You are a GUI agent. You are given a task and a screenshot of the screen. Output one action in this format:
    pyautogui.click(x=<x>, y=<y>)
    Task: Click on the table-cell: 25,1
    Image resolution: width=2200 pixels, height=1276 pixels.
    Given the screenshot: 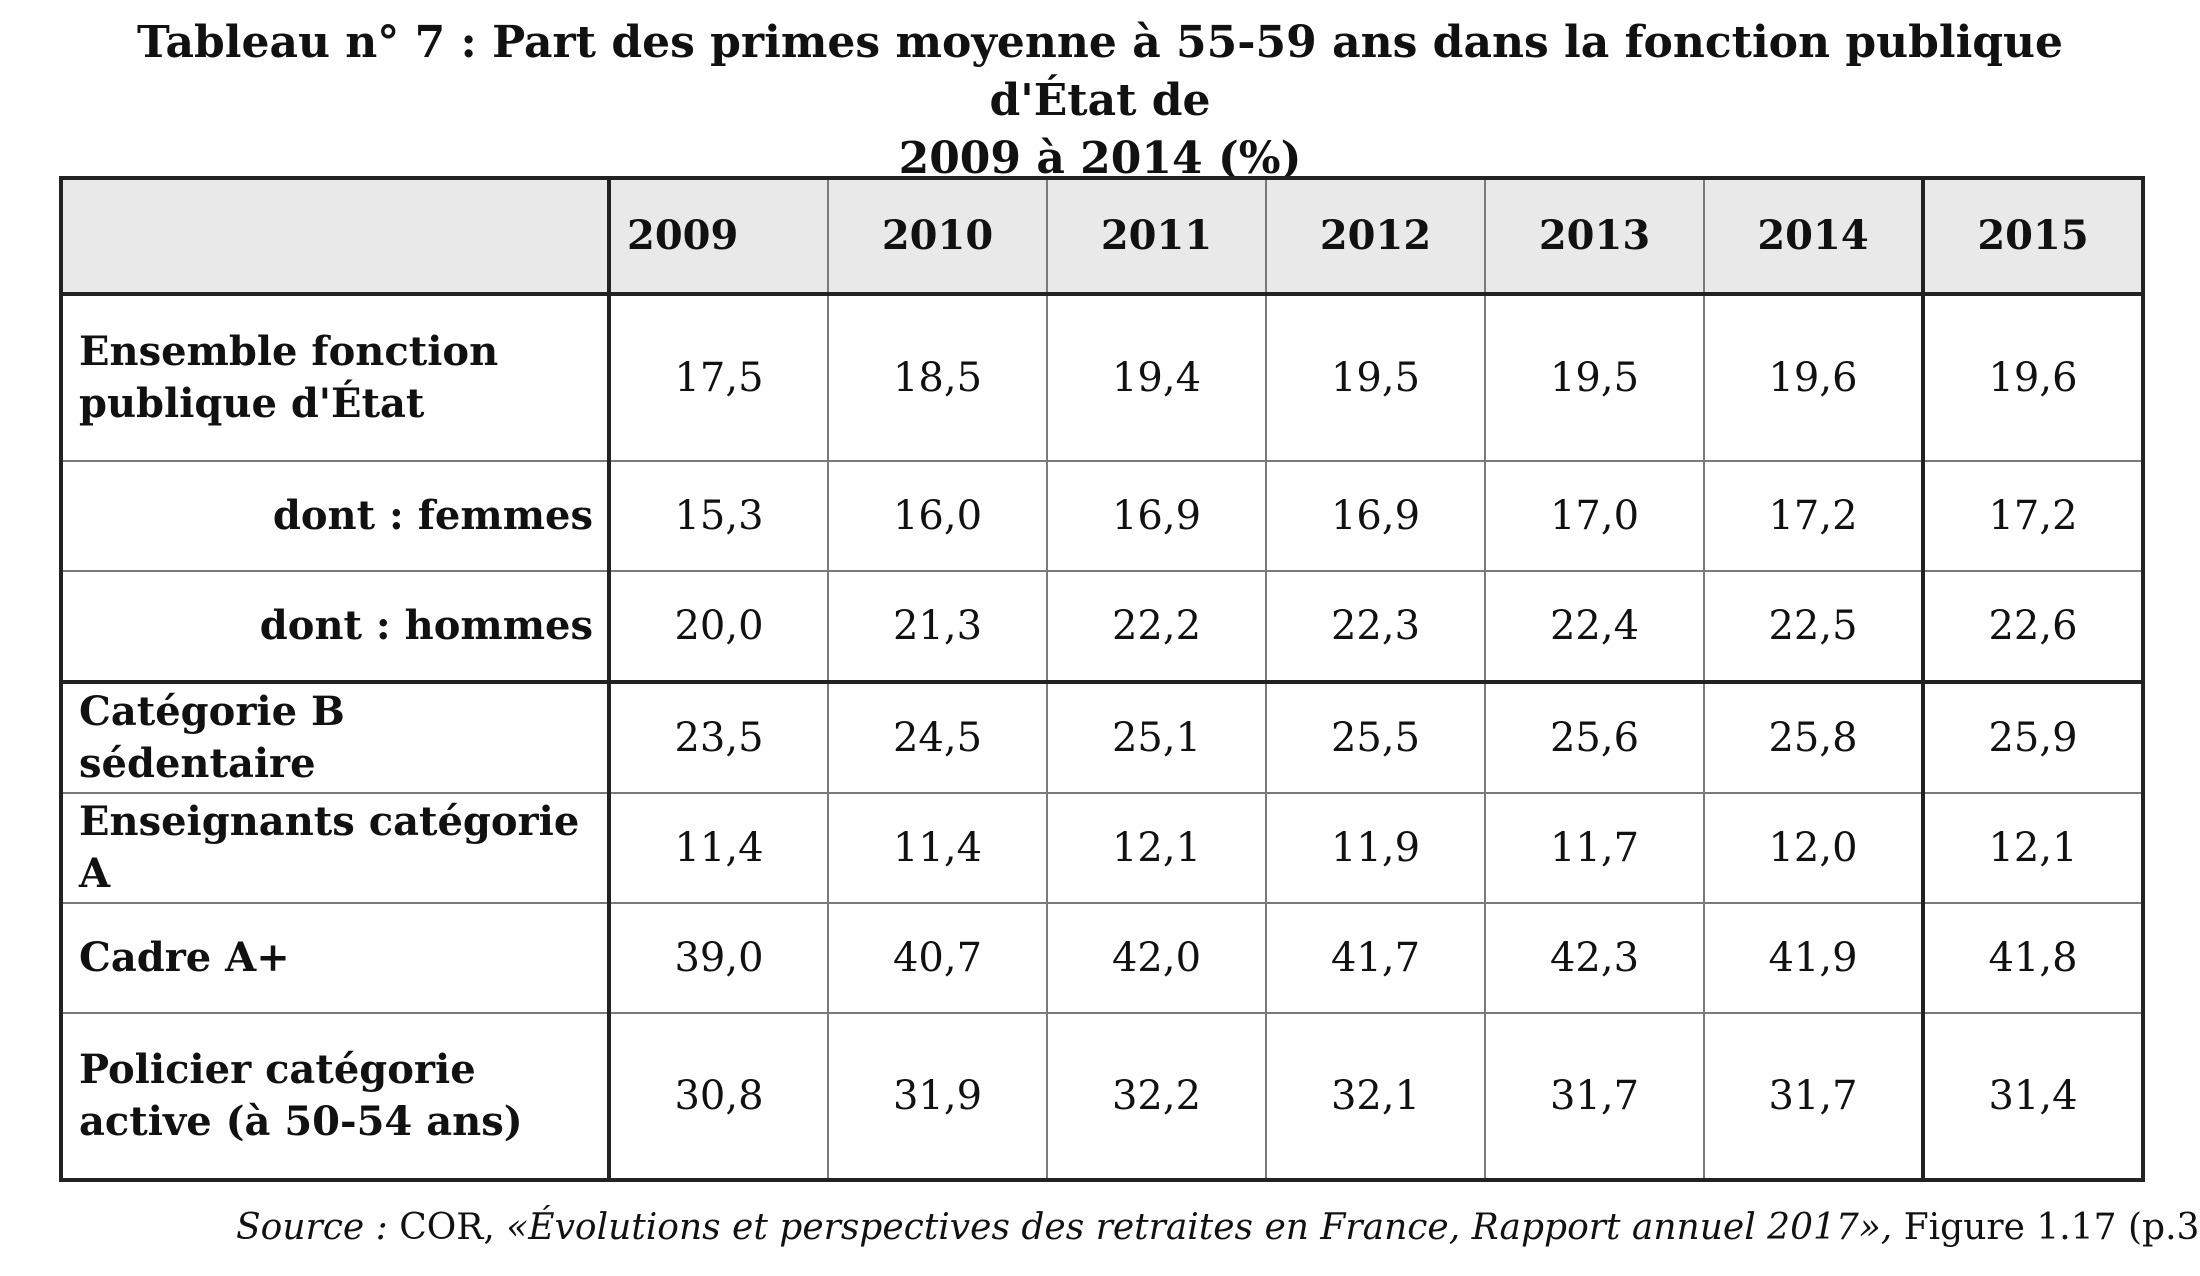 What is the action you would take?
    pyautogui.click(x=1156, y=737)
    